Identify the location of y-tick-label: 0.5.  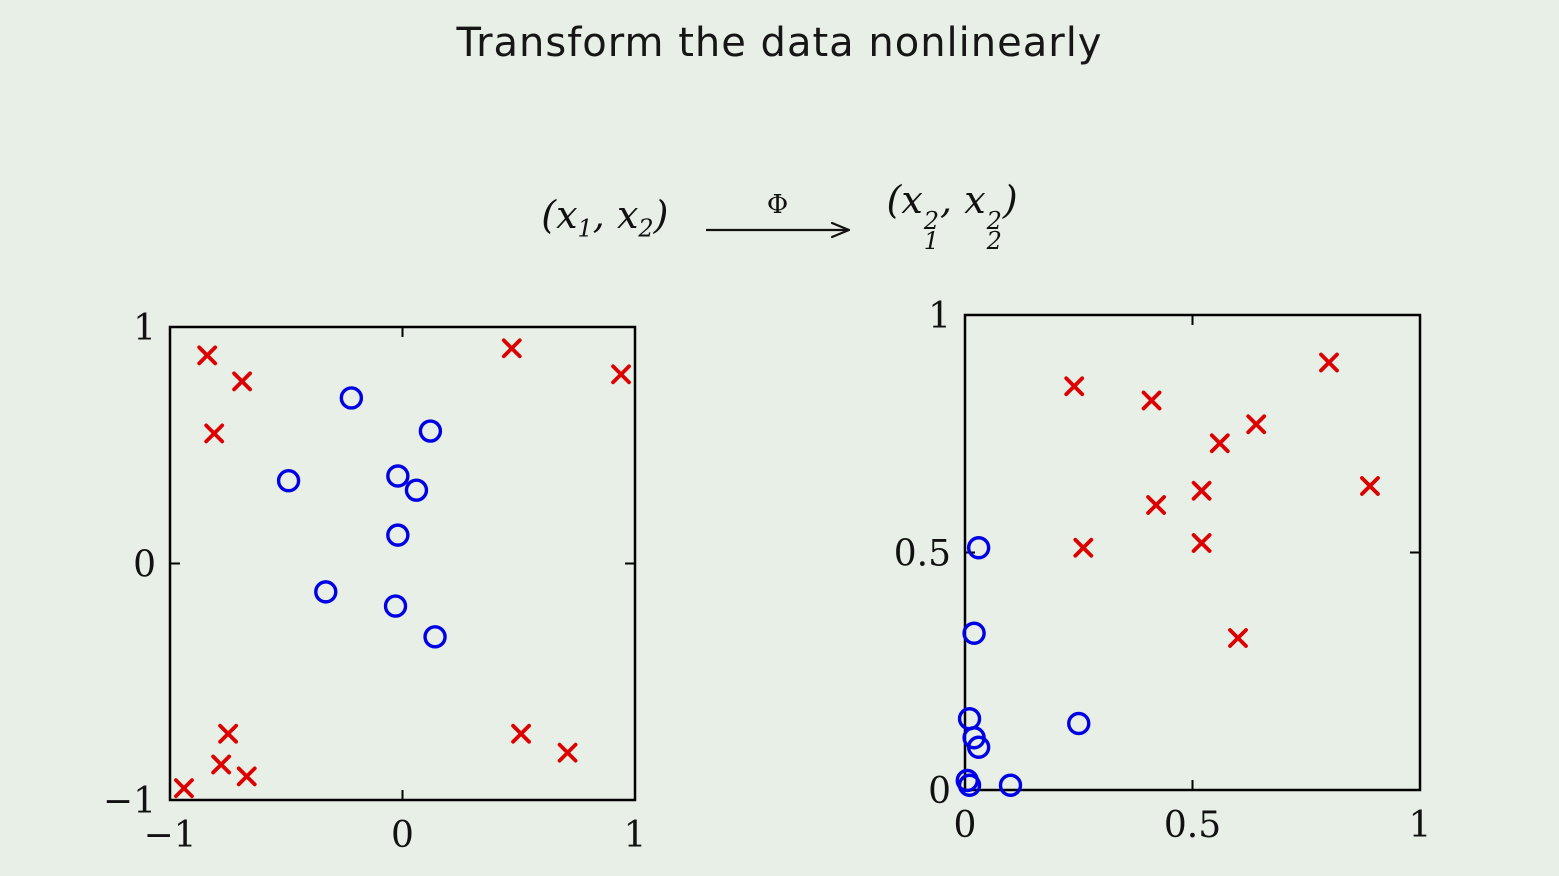
(922, 554).